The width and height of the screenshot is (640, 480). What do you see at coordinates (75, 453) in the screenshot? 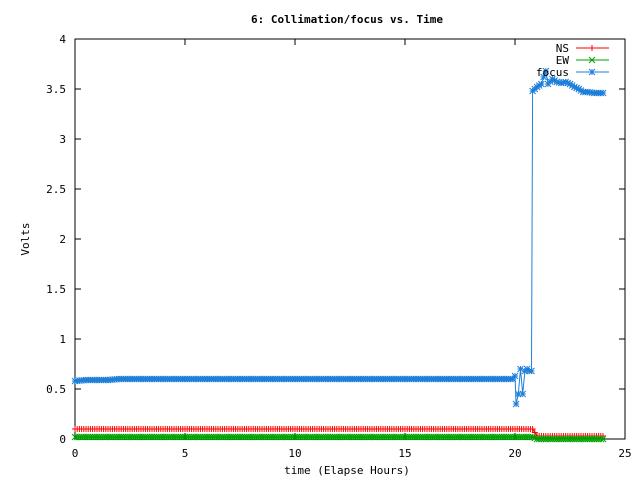
I see `x-tick-label: 0` at bounding box center [75, 453].